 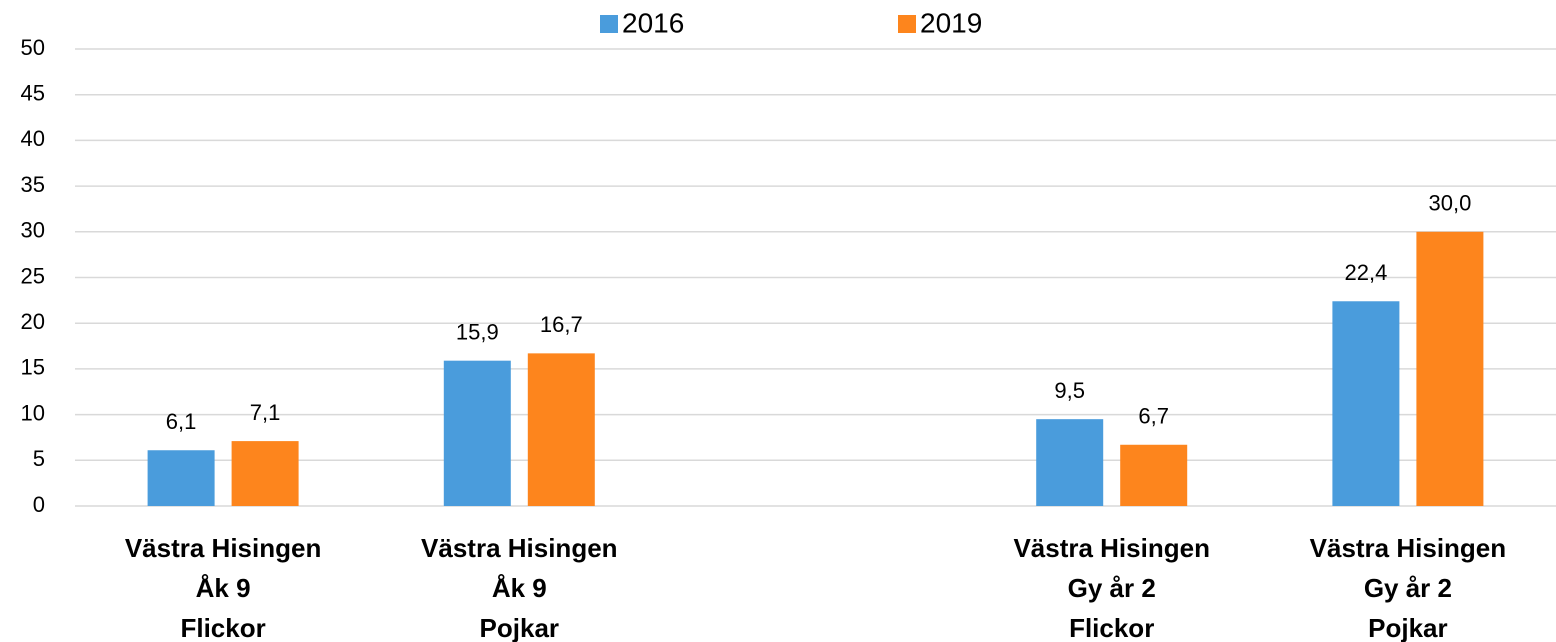 What do you see at coordinates (33, 321) in the screenshot?
I see `y-tick-label: 20` at bounding box center [33, 321].